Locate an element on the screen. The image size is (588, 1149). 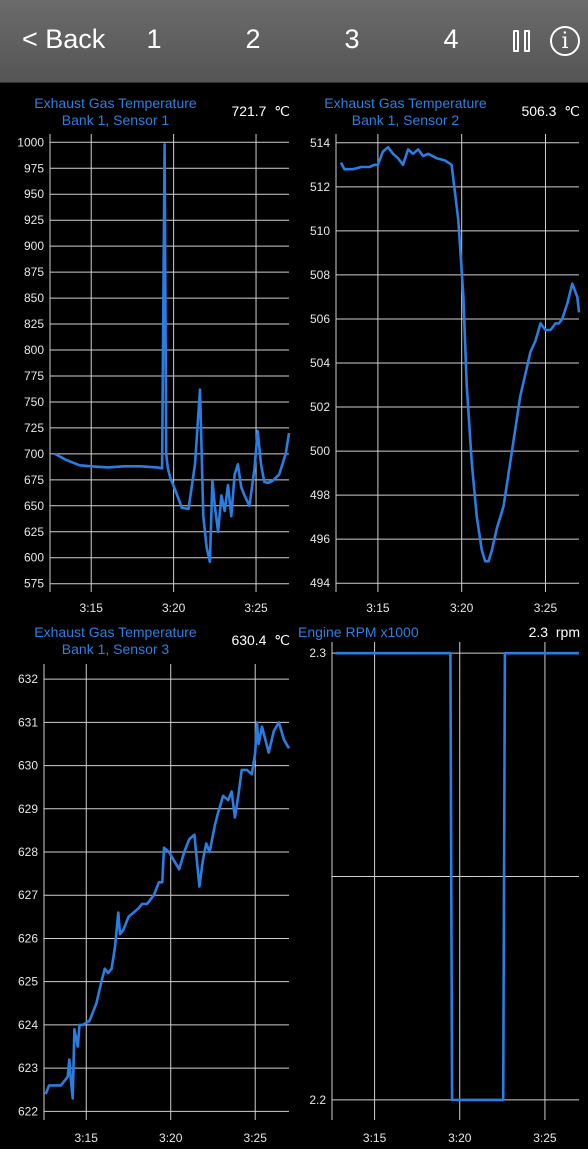
chart-3-y-tick-label: 624 is located at coordinates (28, 1025).